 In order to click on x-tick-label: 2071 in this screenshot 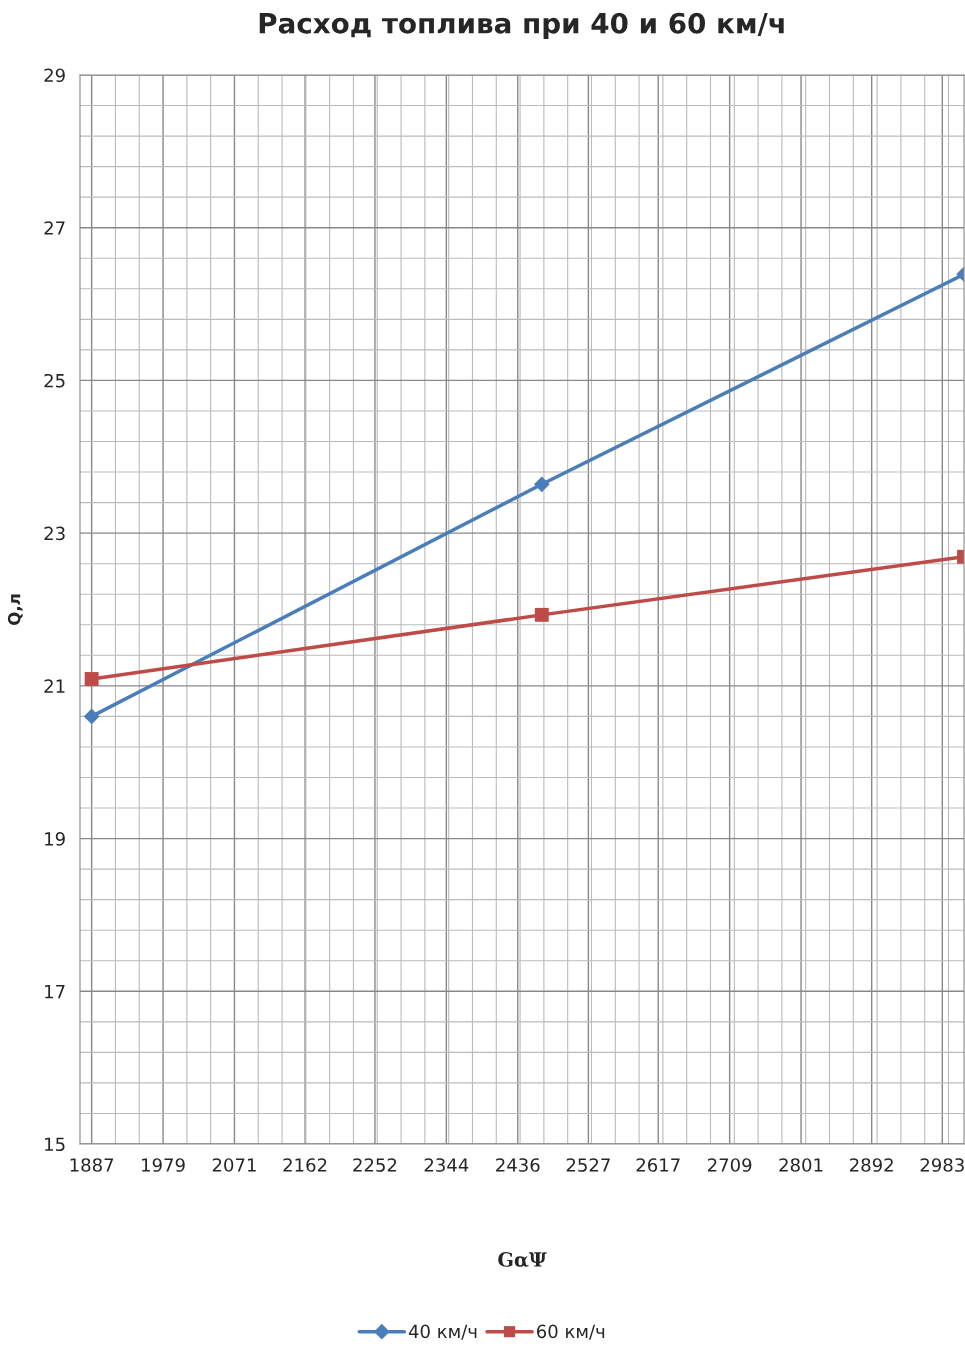, I will do `click(234, 1165)`.